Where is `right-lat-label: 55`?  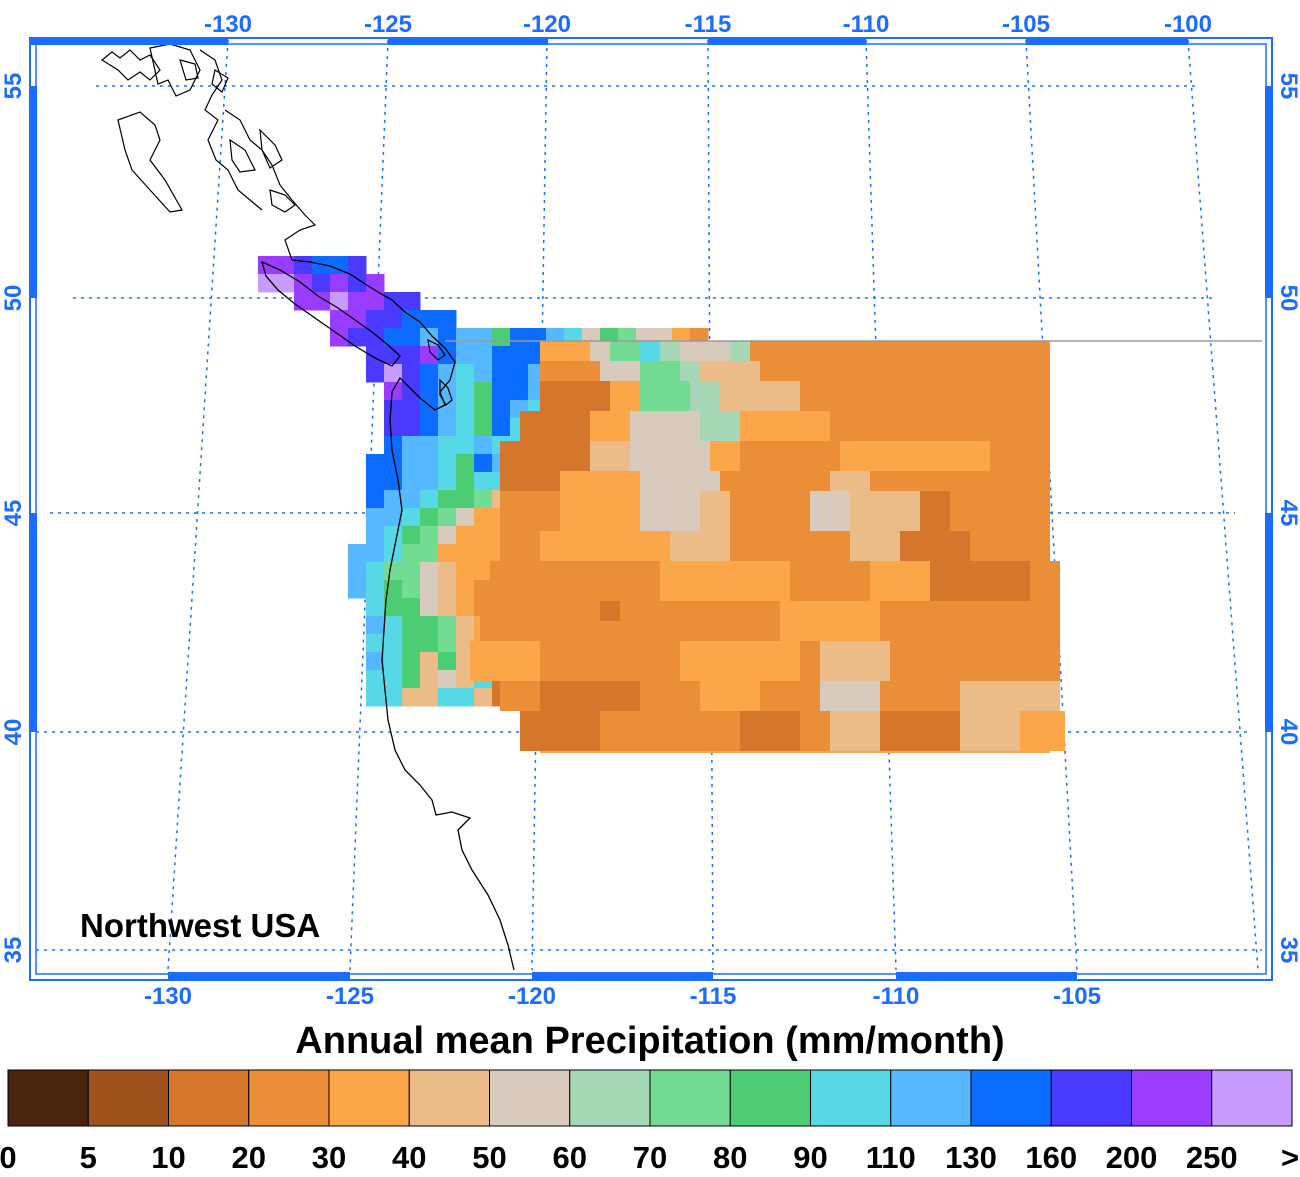
right-lat-label: 55 is located at coordinates (1287, 86).